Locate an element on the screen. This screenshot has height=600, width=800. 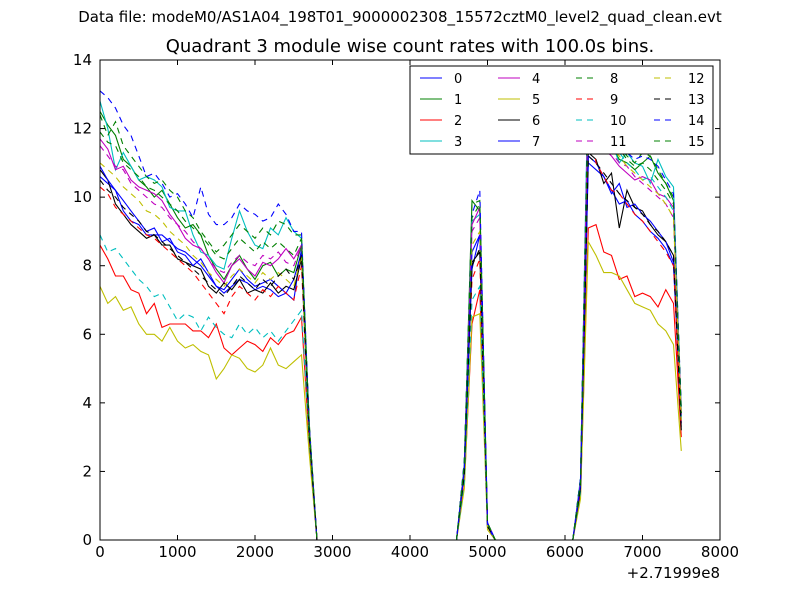
legend-label-8: 8 is located at coordinates (614, 79).